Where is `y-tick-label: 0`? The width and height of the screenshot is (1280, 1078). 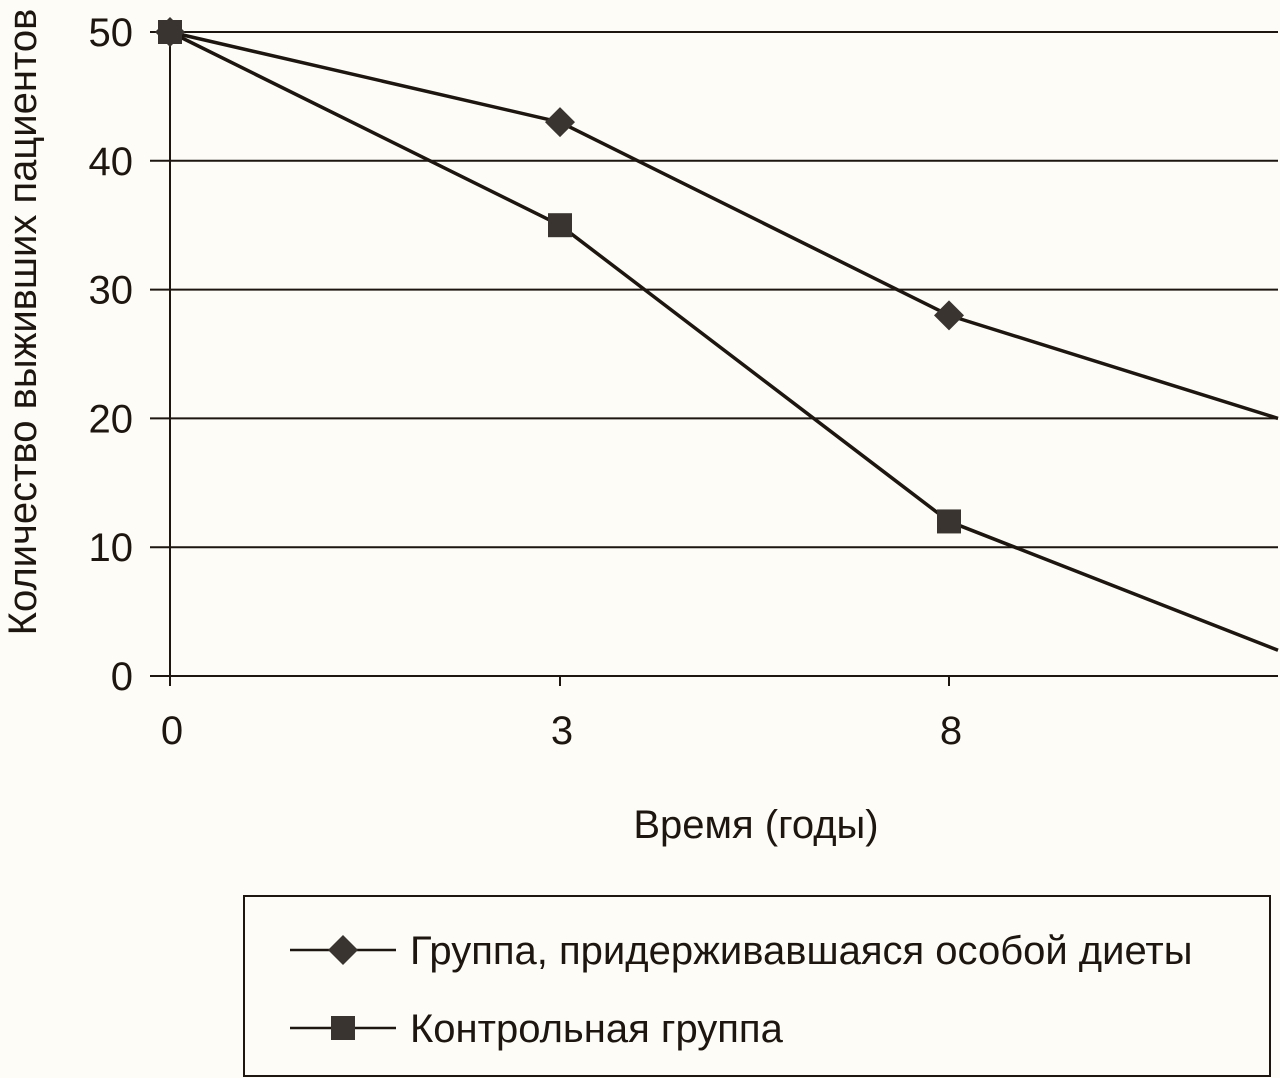
y-tick-label: 0 is located at coordinates (122, 677).